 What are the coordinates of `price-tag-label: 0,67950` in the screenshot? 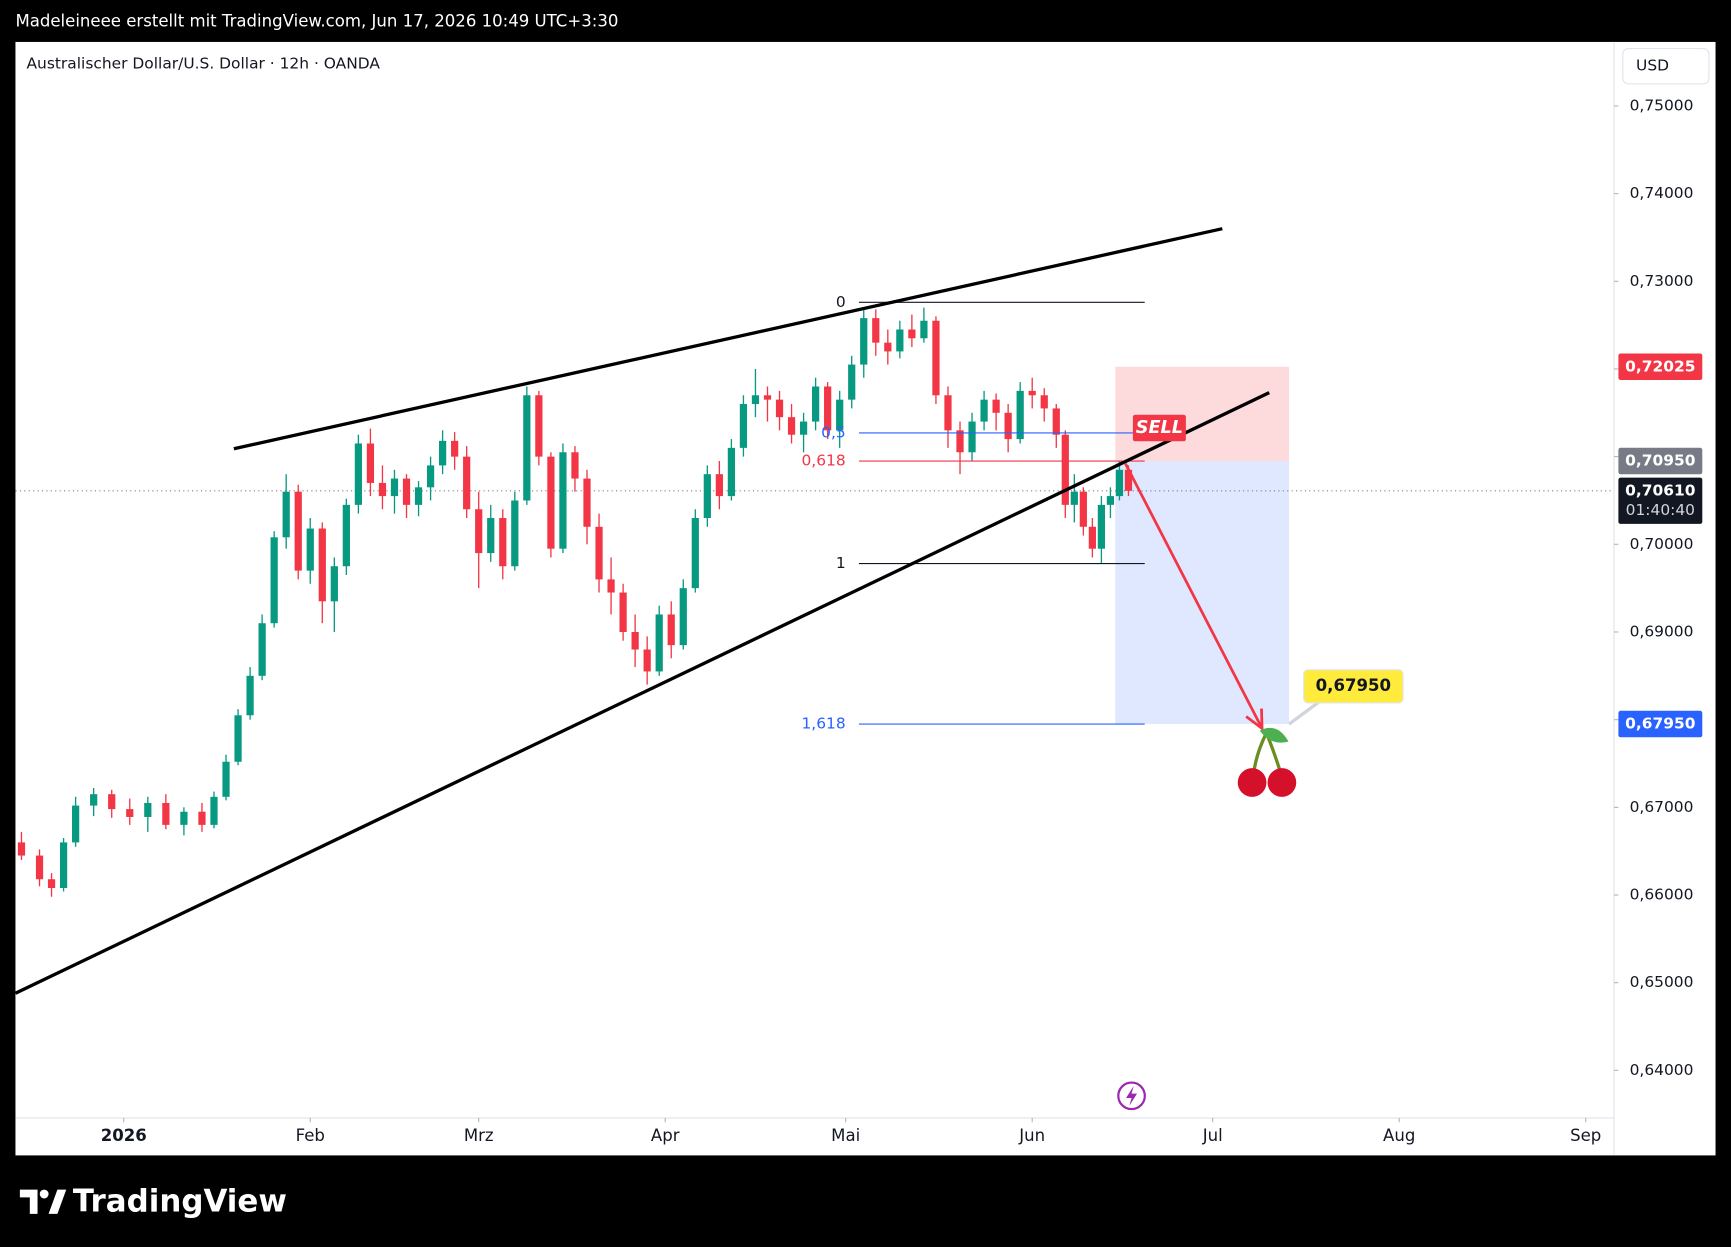 It's located at (1660, 724).